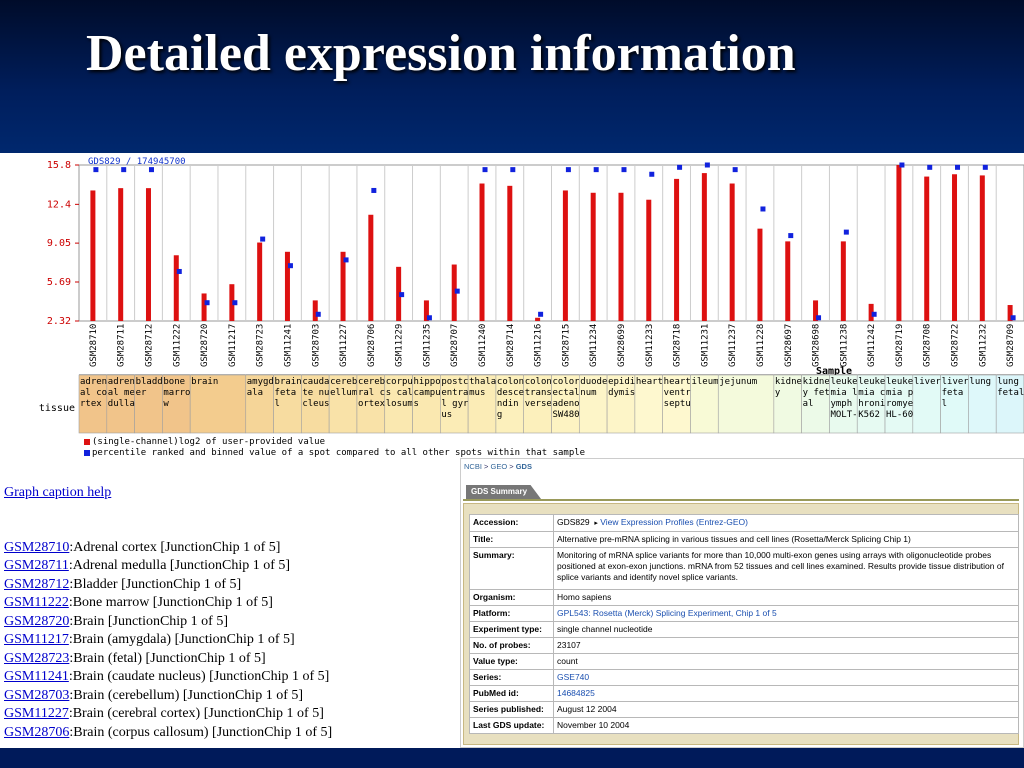 Image resolution: width=1024 pixels, height=768 pixels. I want to click on chart-title: GDS829 / 174945700, so click(137, 162).